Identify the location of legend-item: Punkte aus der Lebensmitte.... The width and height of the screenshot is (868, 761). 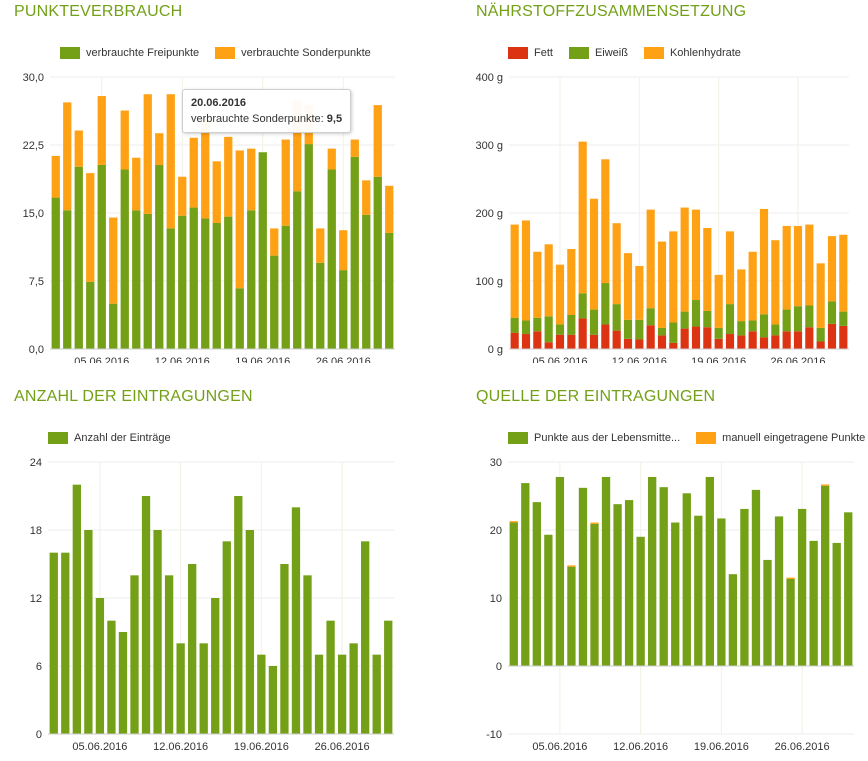
(594, 438).